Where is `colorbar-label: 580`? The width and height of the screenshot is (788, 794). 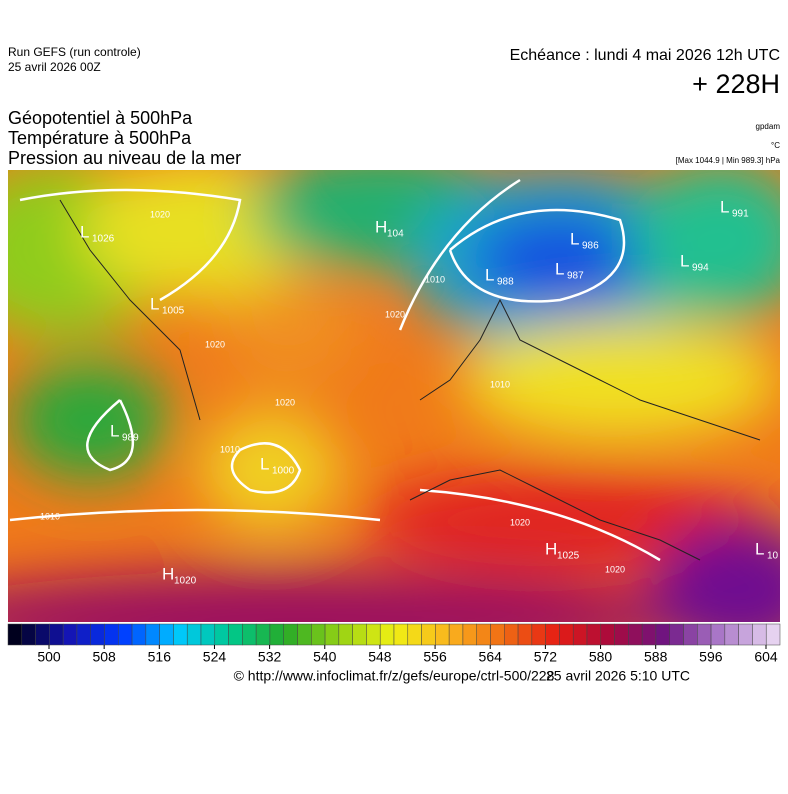
colorbar-label: 580 is located at coordinates (601, 657).